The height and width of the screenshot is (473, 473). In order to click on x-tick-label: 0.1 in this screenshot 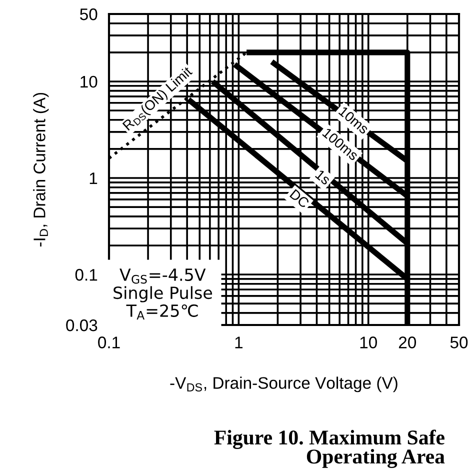, I will do `click(109, 342)`.